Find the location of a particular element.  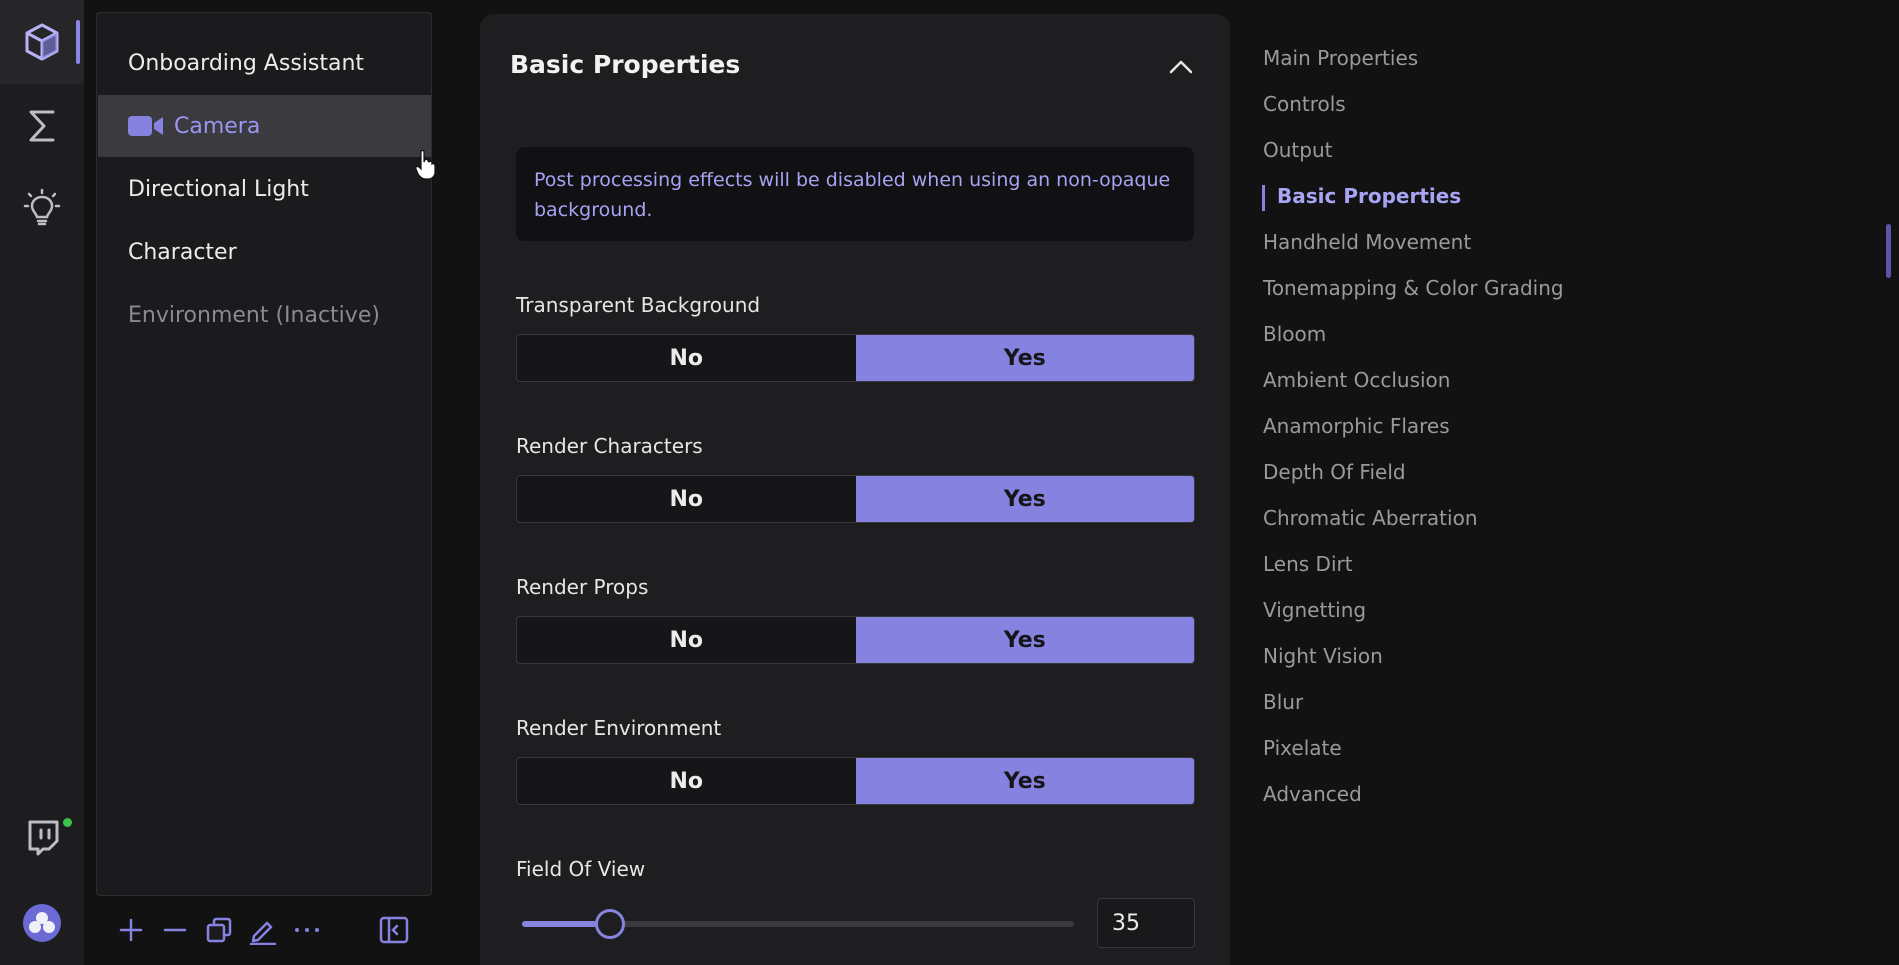

more-options-button is located at coordinates (307, 930).